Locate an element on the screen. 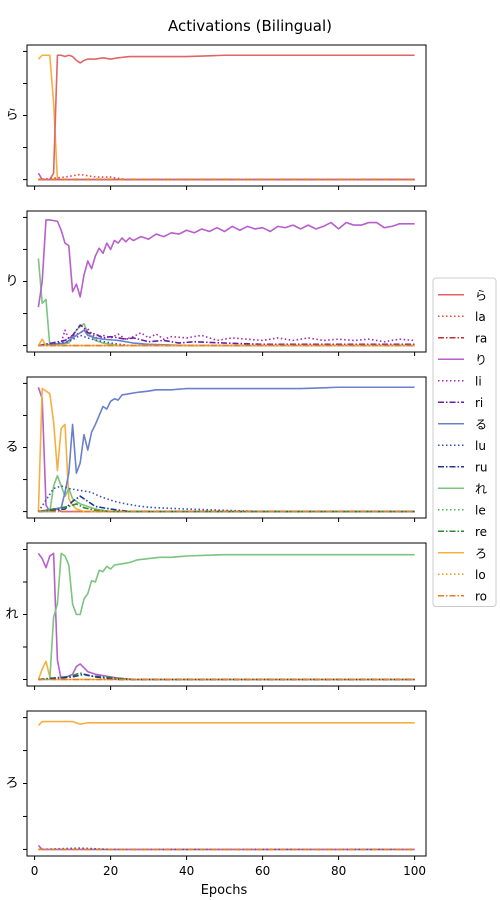  series-line-li is located at coordinates (226, 337).